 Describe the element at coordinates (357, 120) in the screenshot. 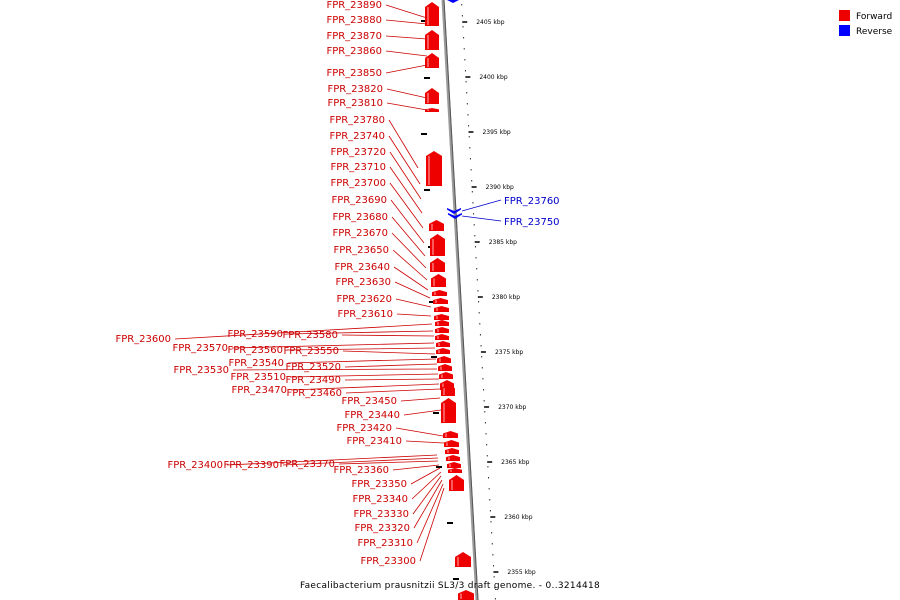

I see `forward-gene-label: FPR_23780` at that location.